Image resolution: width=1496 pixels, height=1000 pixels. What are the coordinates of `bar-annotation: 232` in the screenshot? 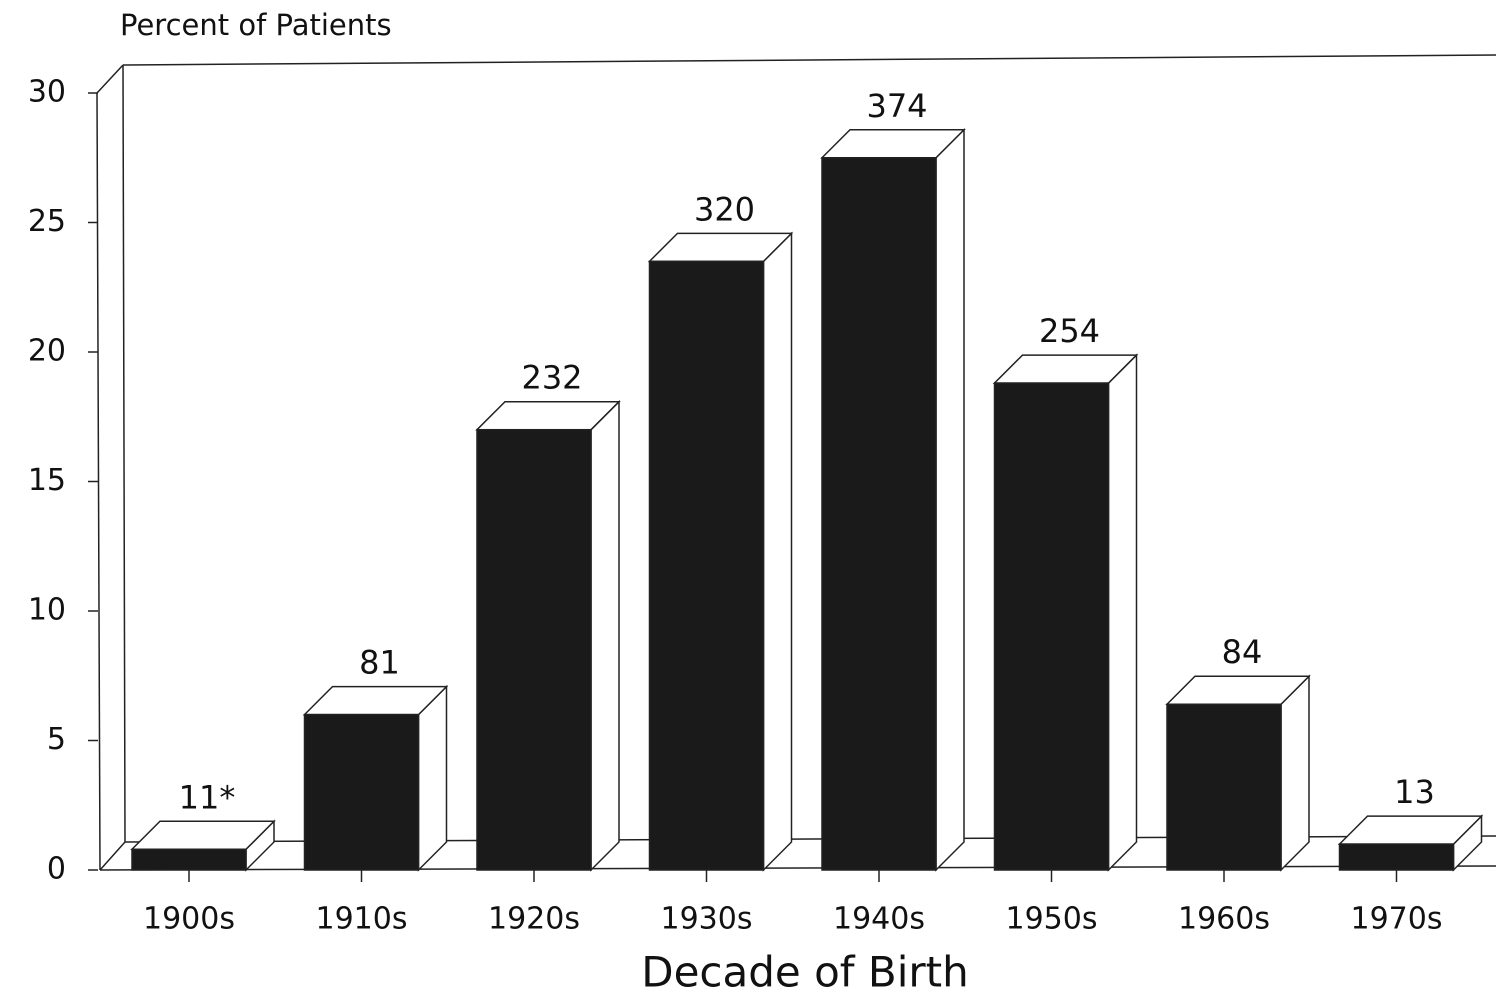 It's located at (551, 378).